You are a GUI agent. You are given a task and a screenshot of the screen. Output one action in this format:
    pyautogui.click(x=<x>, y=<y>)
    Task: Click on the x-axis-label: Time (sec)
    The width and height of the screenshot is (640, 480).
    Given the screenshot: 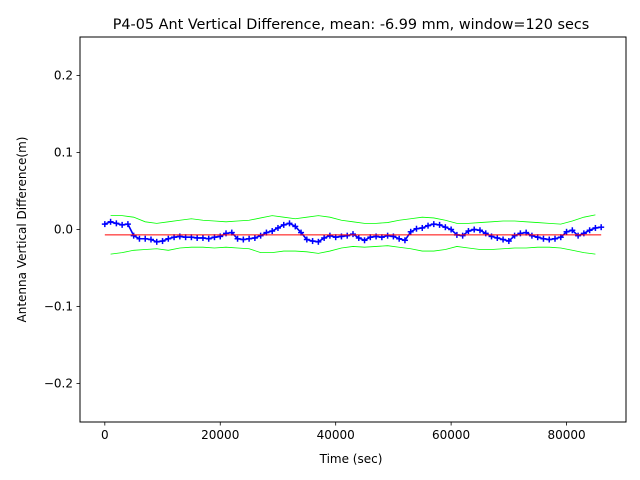 What is the action you would take?
    pyautogui.click(x=351, y=459)
    